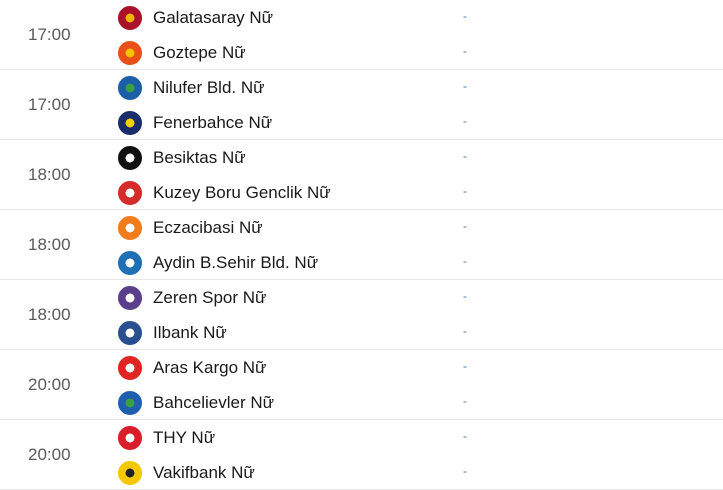 The height and width of the screenshot is (490, 723). I want to click on team-home: THY Nữ, so click(166, 438).